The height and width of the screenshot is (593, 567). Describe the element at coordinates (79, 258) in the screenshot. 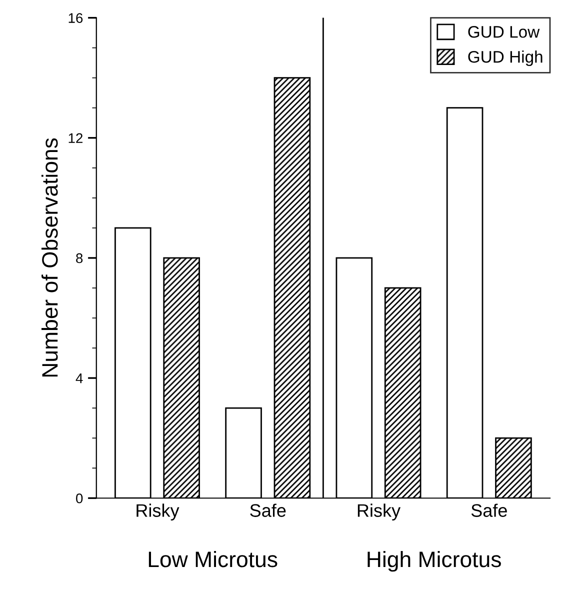

I see `y-tick-label: 8` at that location.